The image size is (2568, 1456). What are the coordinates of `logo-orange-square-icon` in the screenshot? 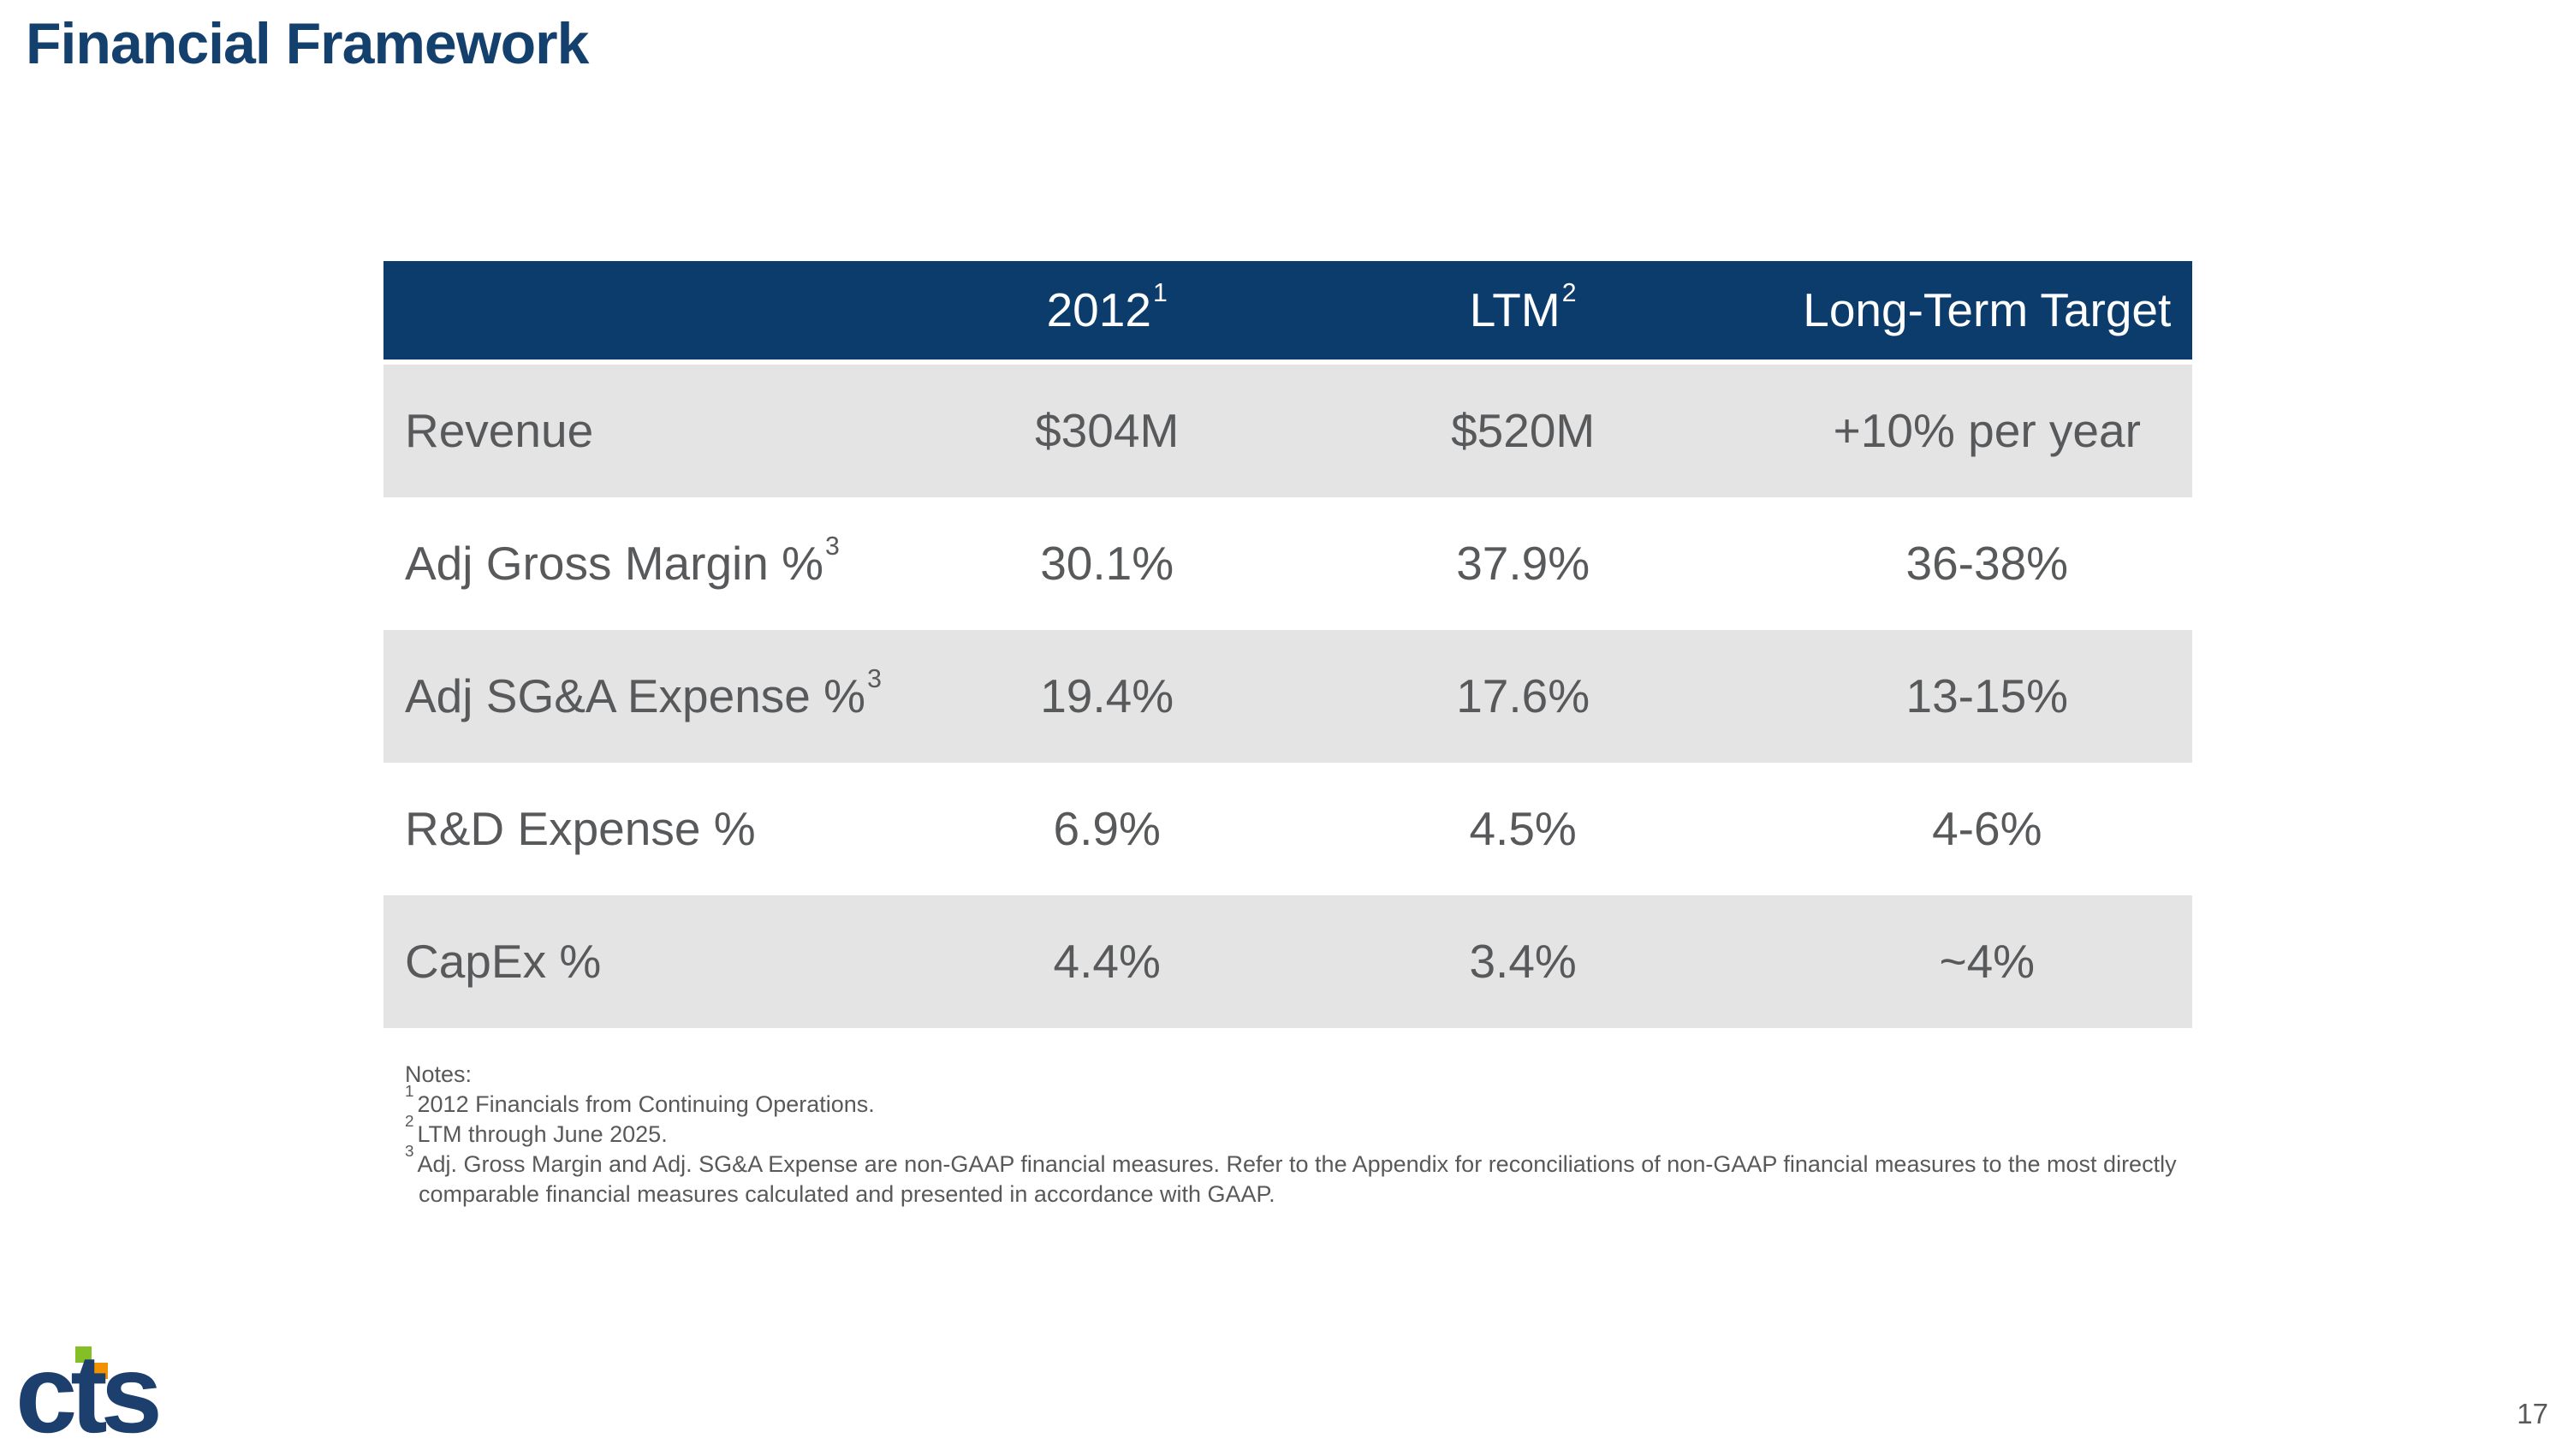 It's located at (100, 1371).